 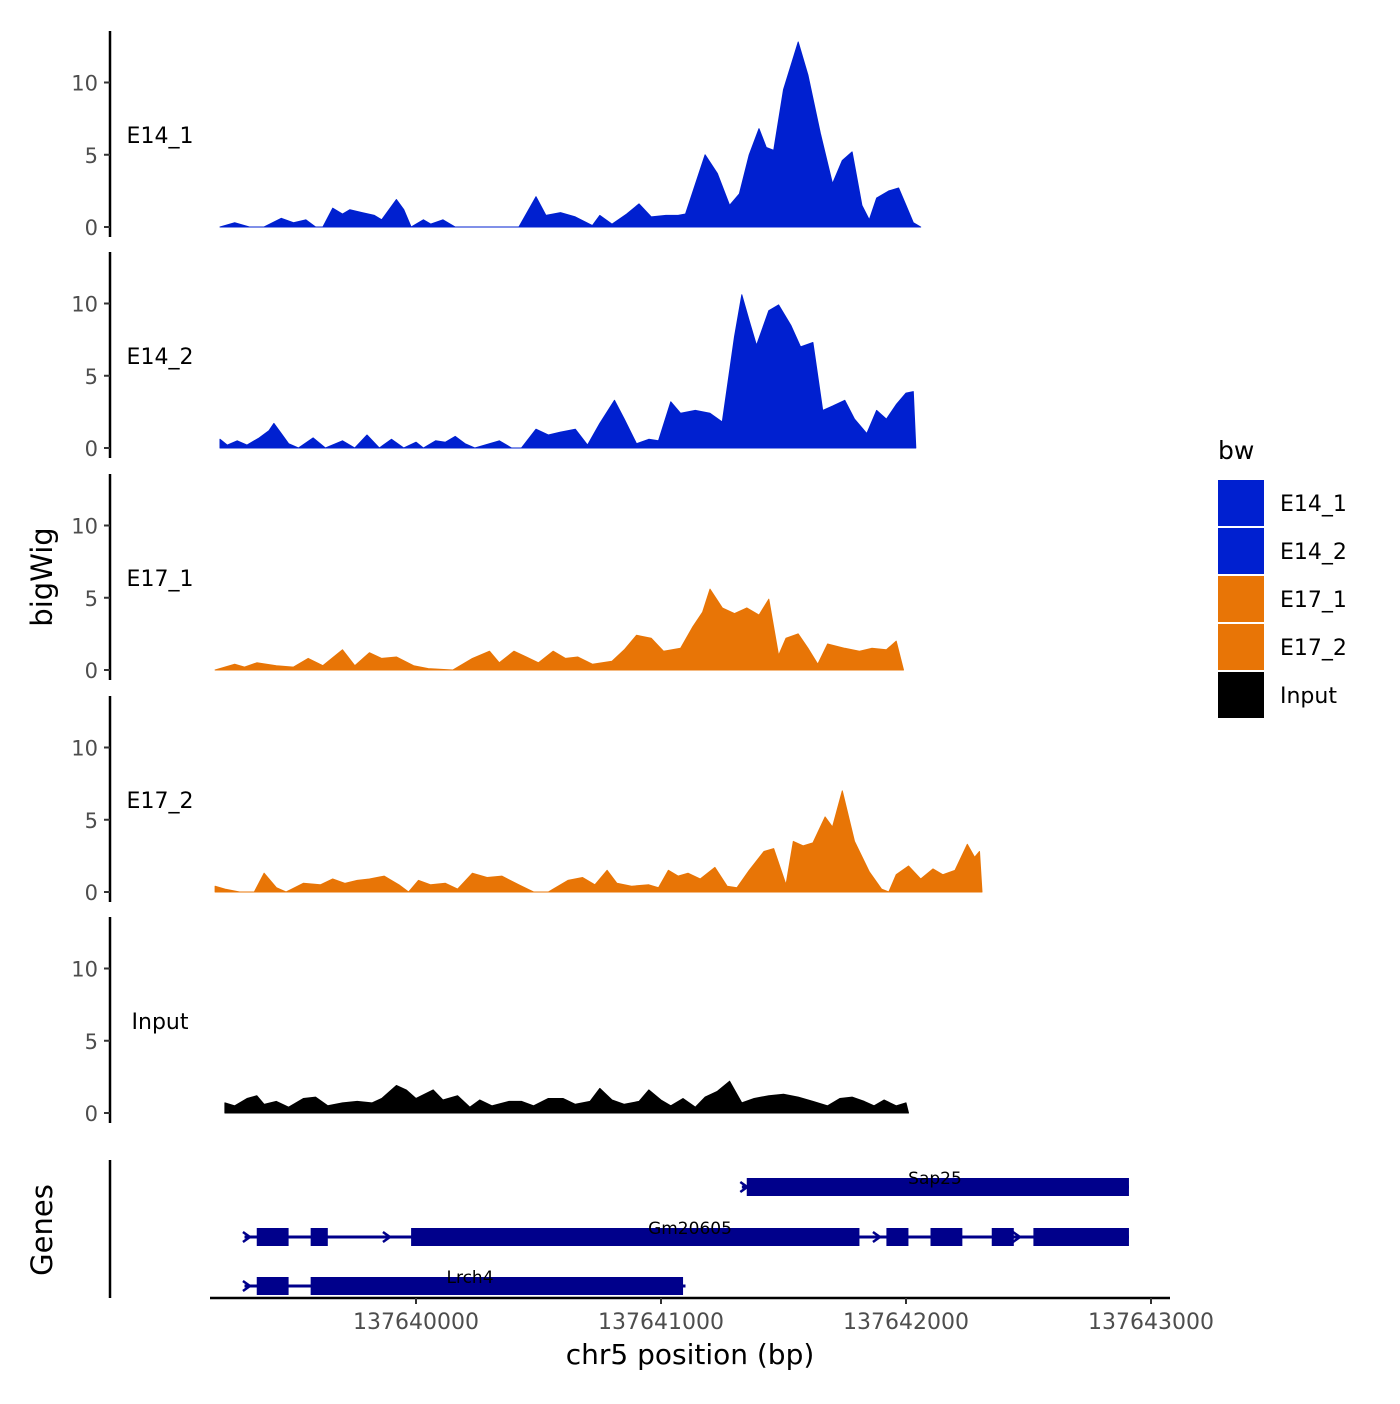 What do you see at coordinates (1313, 600) in the screenshot?
I see `legend-label: E17_1` at bounding box center [1313, 600].